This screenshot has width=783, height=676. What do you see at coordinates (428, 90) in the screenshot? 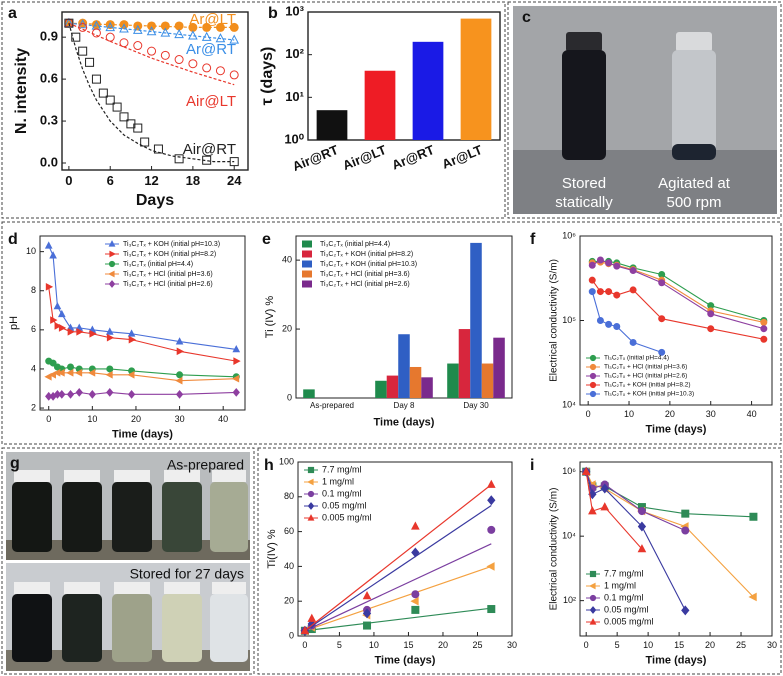
I see `bar` at bounding box center [428, 90].